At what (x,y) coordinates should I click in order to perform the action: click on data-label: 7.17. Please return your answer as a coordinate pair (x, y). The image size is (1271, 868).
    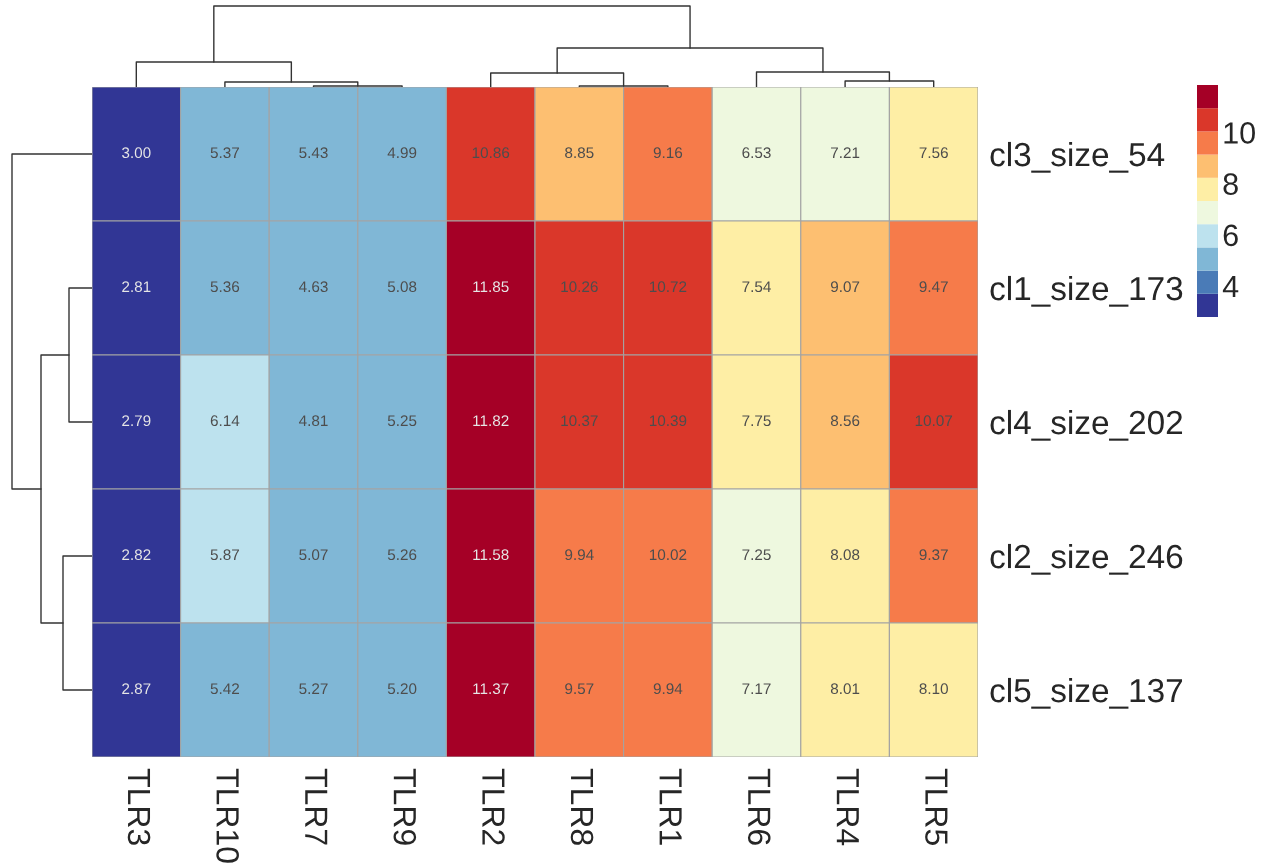
    Looking at the image, I should click on (756, 688).